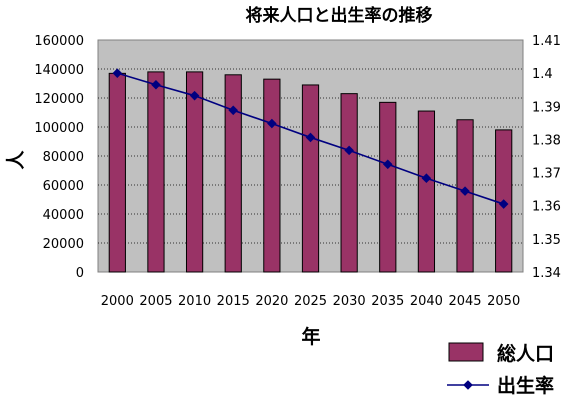 This screenshot has width=566, height=405. What do you see at coordinates (464, 301) in the screenshot?
I see `x-tick-label: 2045` at bounding box center [464, 301].